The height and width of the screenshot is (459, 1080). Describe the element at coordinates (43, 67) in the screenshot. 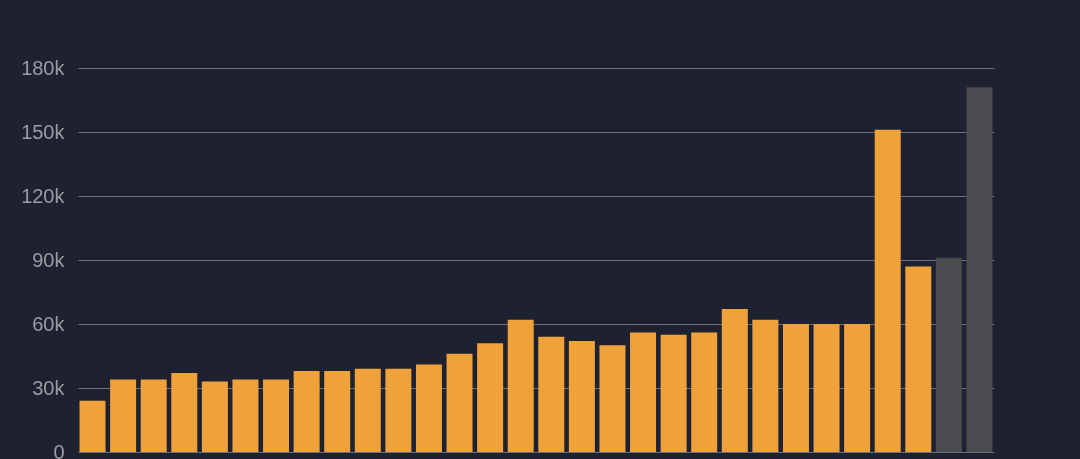

I see `y-tick-label: 180k` at that location.